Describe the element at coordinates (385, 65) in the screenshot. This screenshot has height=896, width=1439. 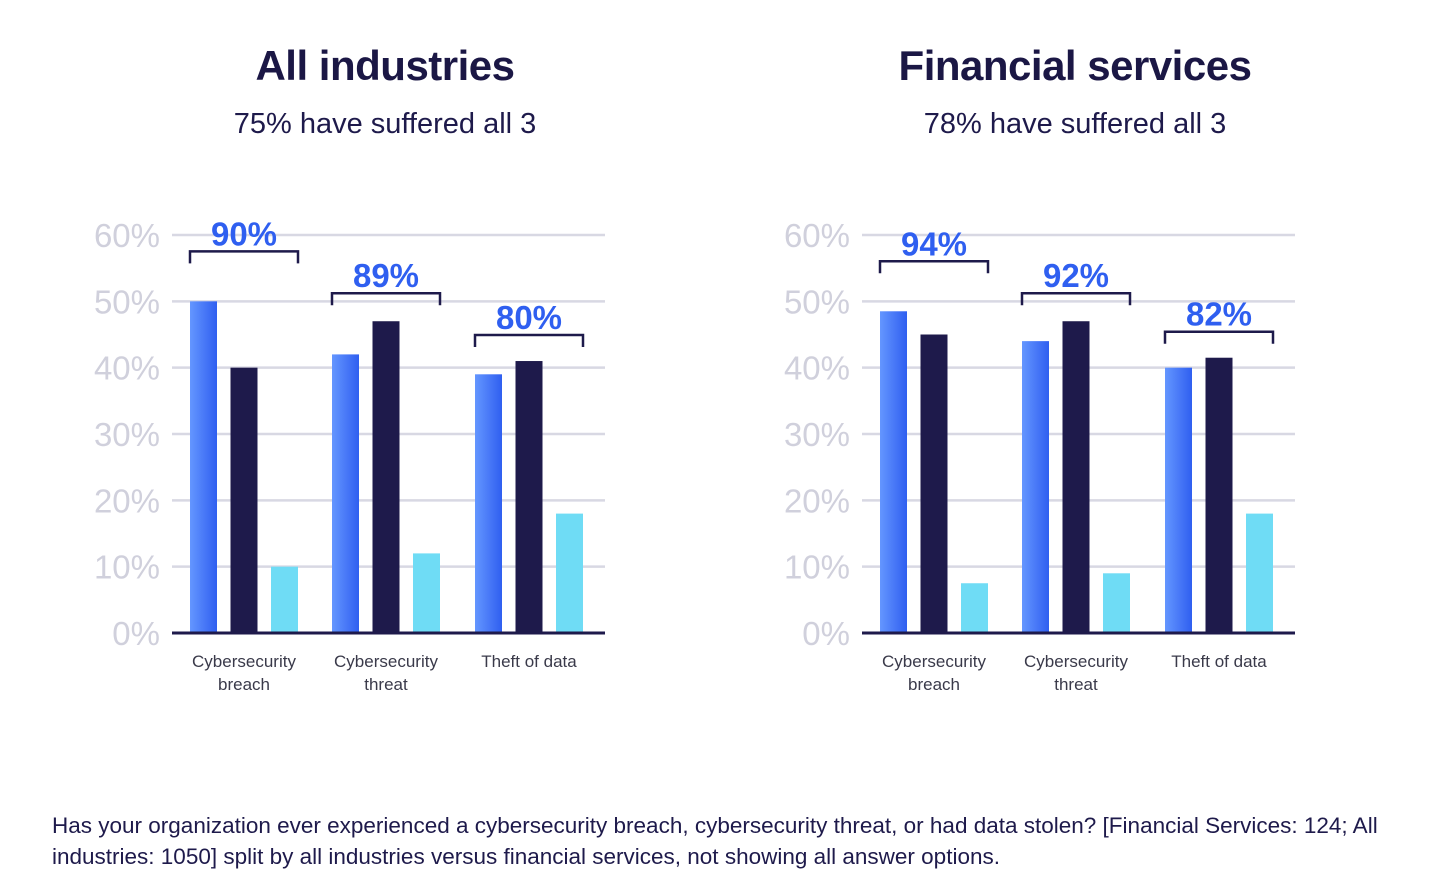
I see `chart-title: All industries` at that location.